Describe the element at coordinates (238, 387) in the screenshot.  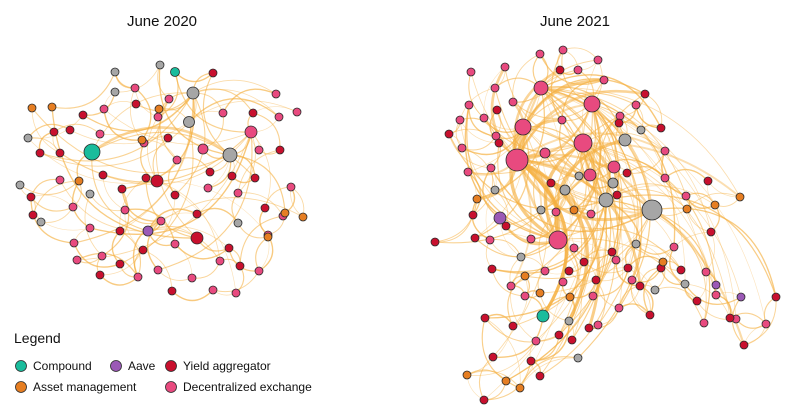
I see `legend-item-decentralized-exchange: Decentralized exchange` at that location.